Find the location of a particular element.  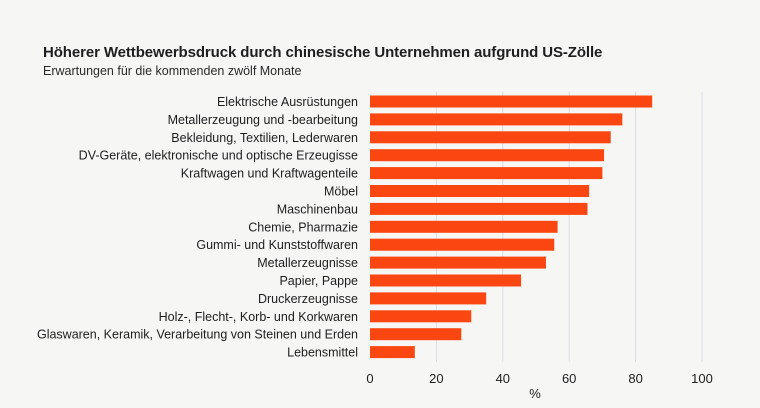

x-tick-label: 0 is located at coordinates (369, 378).